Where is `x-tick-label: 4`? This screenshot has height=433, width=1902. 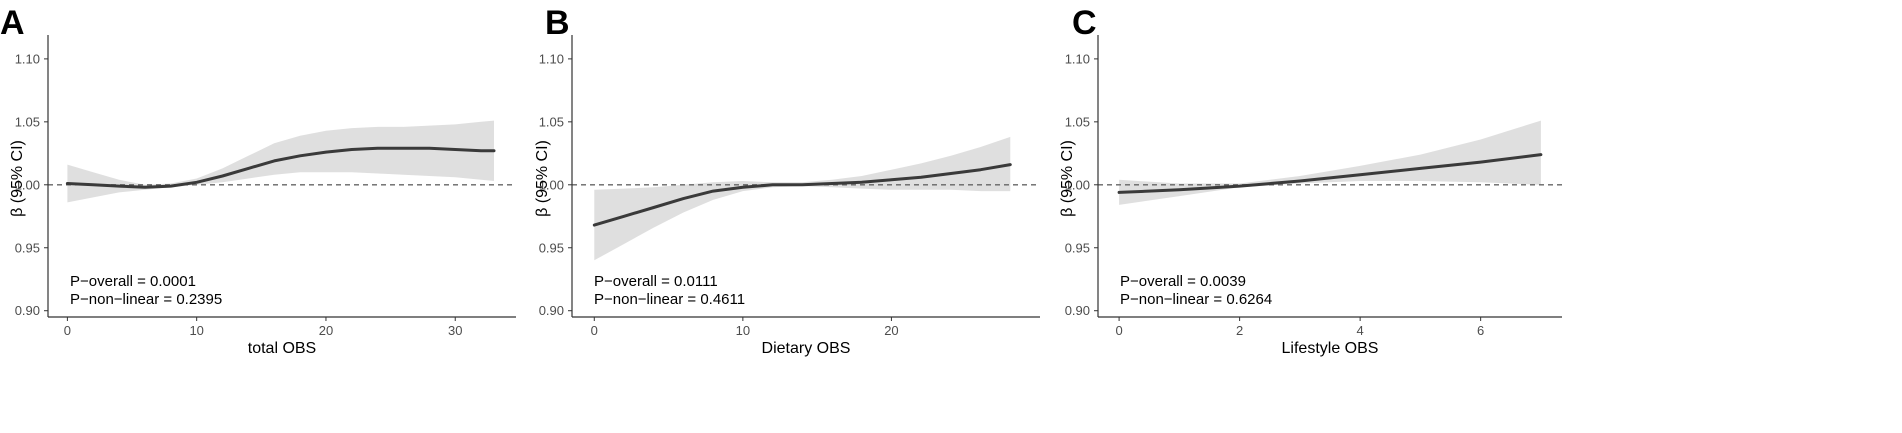 x-tick-label: 4 is located at coordinates (1360, 330).